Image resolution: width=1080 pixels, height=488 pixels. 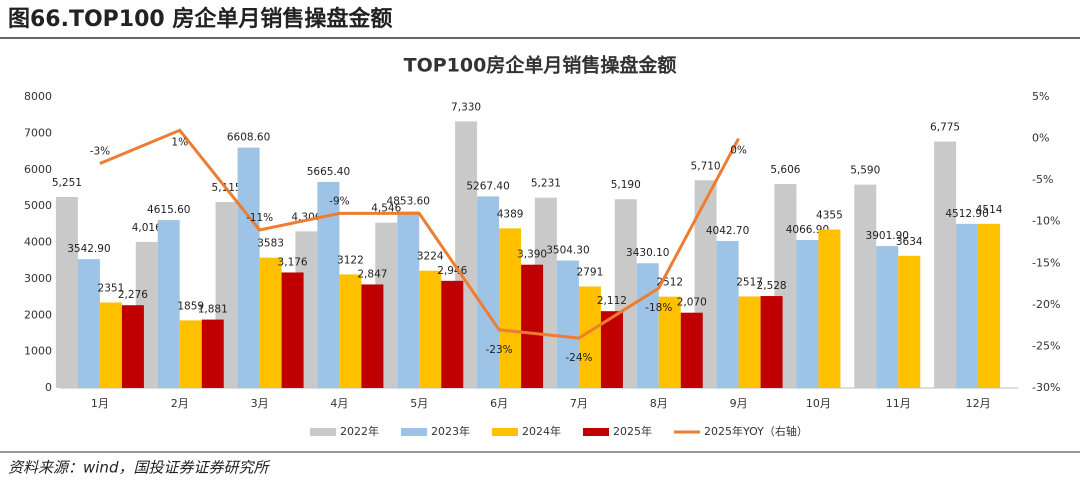 I want to click on x-tick-label: 2月, so click(x=180, y=403).